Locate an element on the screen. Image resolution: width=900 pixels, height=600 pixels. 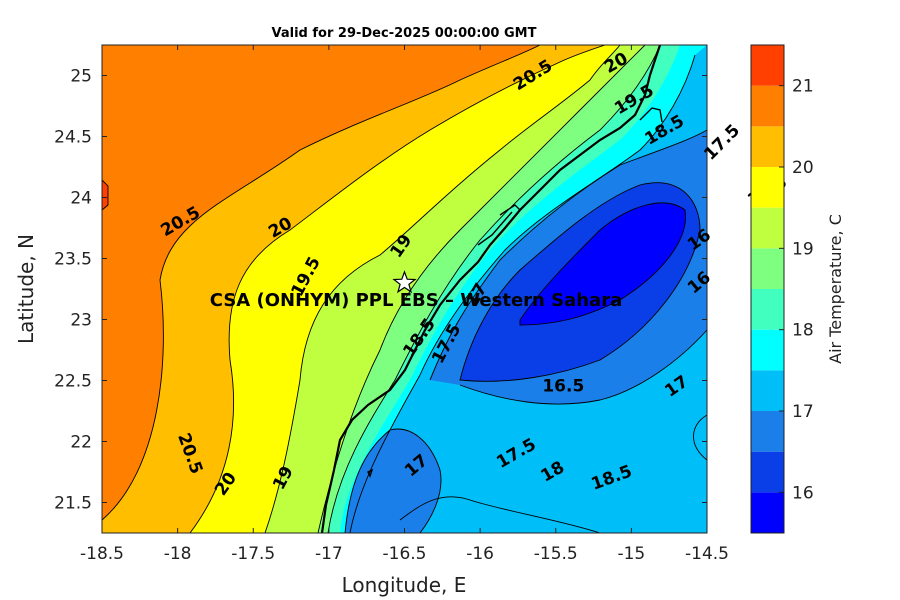
station-label: CSA (ONHYM) PPL EBS – Western Sahara is located at coordinates (416, 300).